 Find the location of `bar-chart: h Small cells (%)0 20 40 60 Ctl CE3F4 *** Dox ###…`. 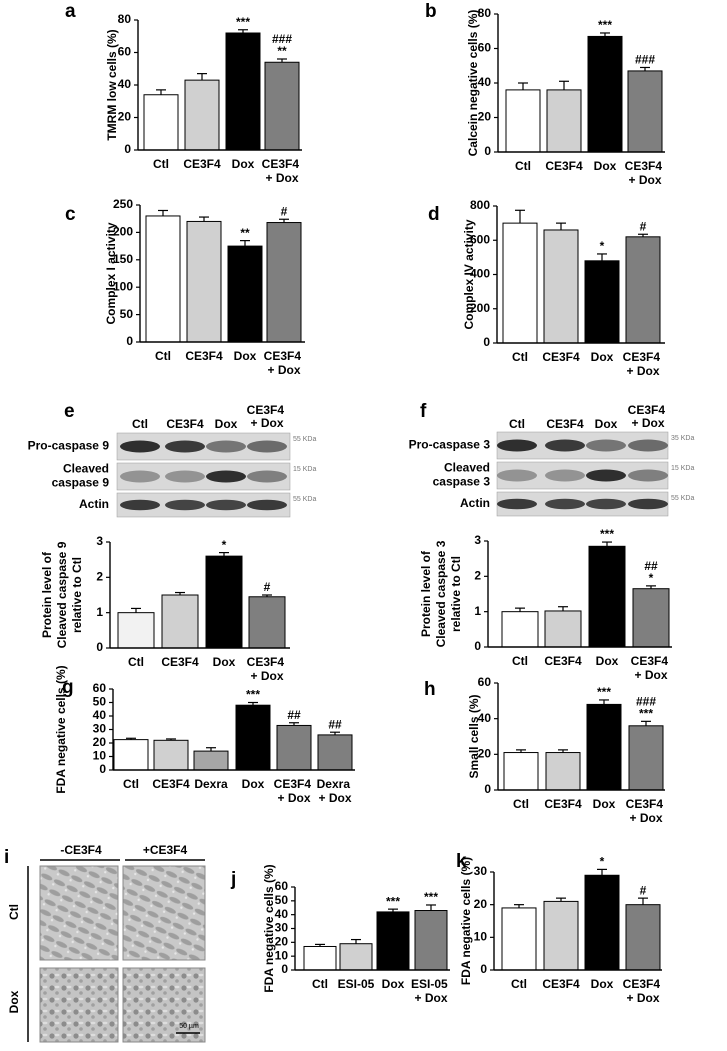

bar-chart: h Small cells (%)0 20 40 60 Ctl CE3F4 *** Dox ###… is located at coordinates (545, 750).